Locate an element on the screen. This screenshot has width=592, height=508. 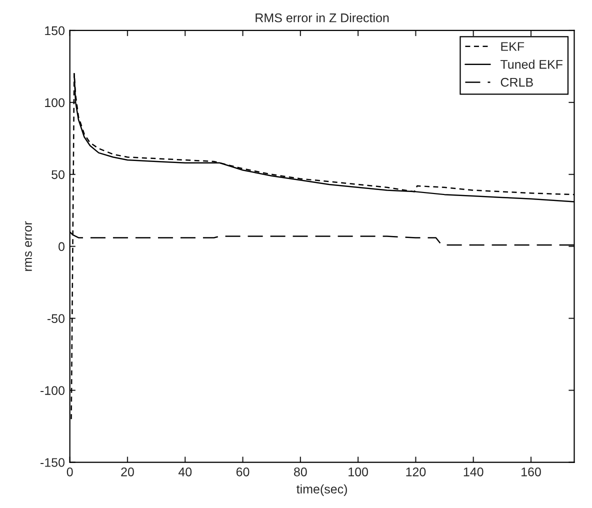
x-tick-label: 120 is located at coordinates (416, 471).